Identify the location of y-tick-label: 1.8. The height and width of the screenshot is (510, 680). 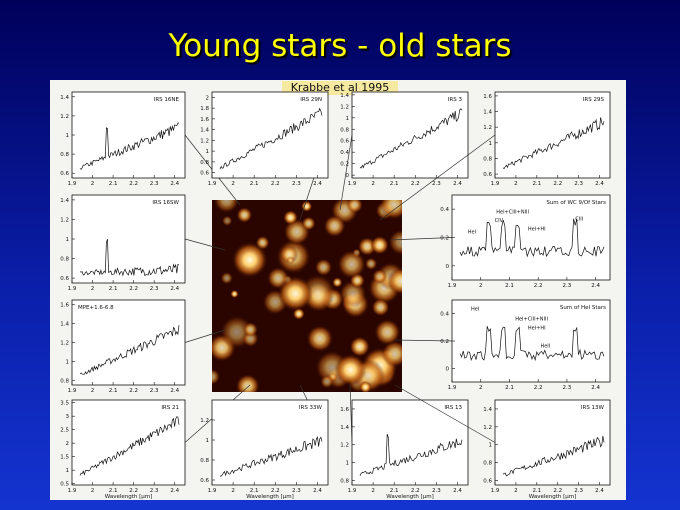
(204, 109).